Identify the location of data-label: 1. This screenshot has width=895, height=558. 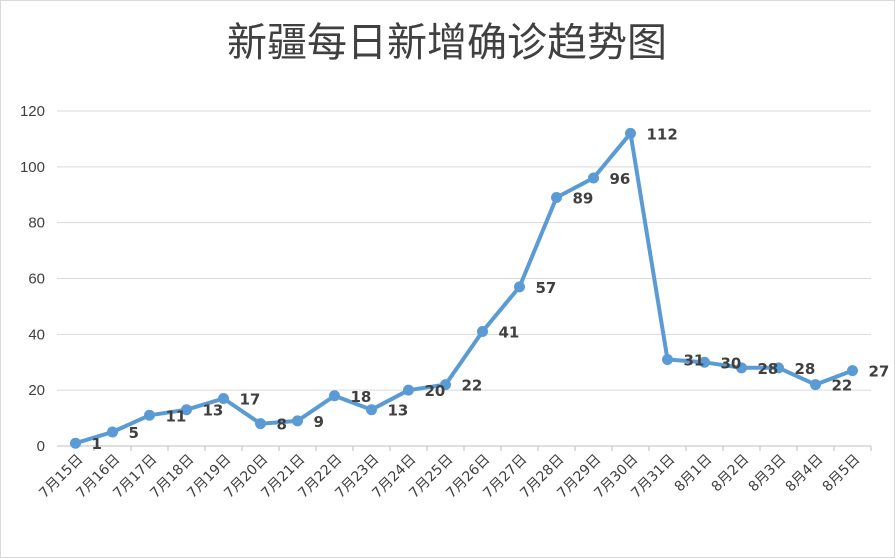
(97, 444).